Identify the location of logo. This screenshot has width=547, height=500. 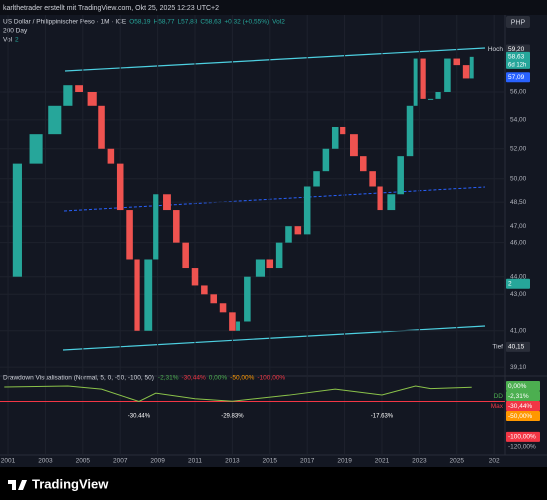
(17, 485).